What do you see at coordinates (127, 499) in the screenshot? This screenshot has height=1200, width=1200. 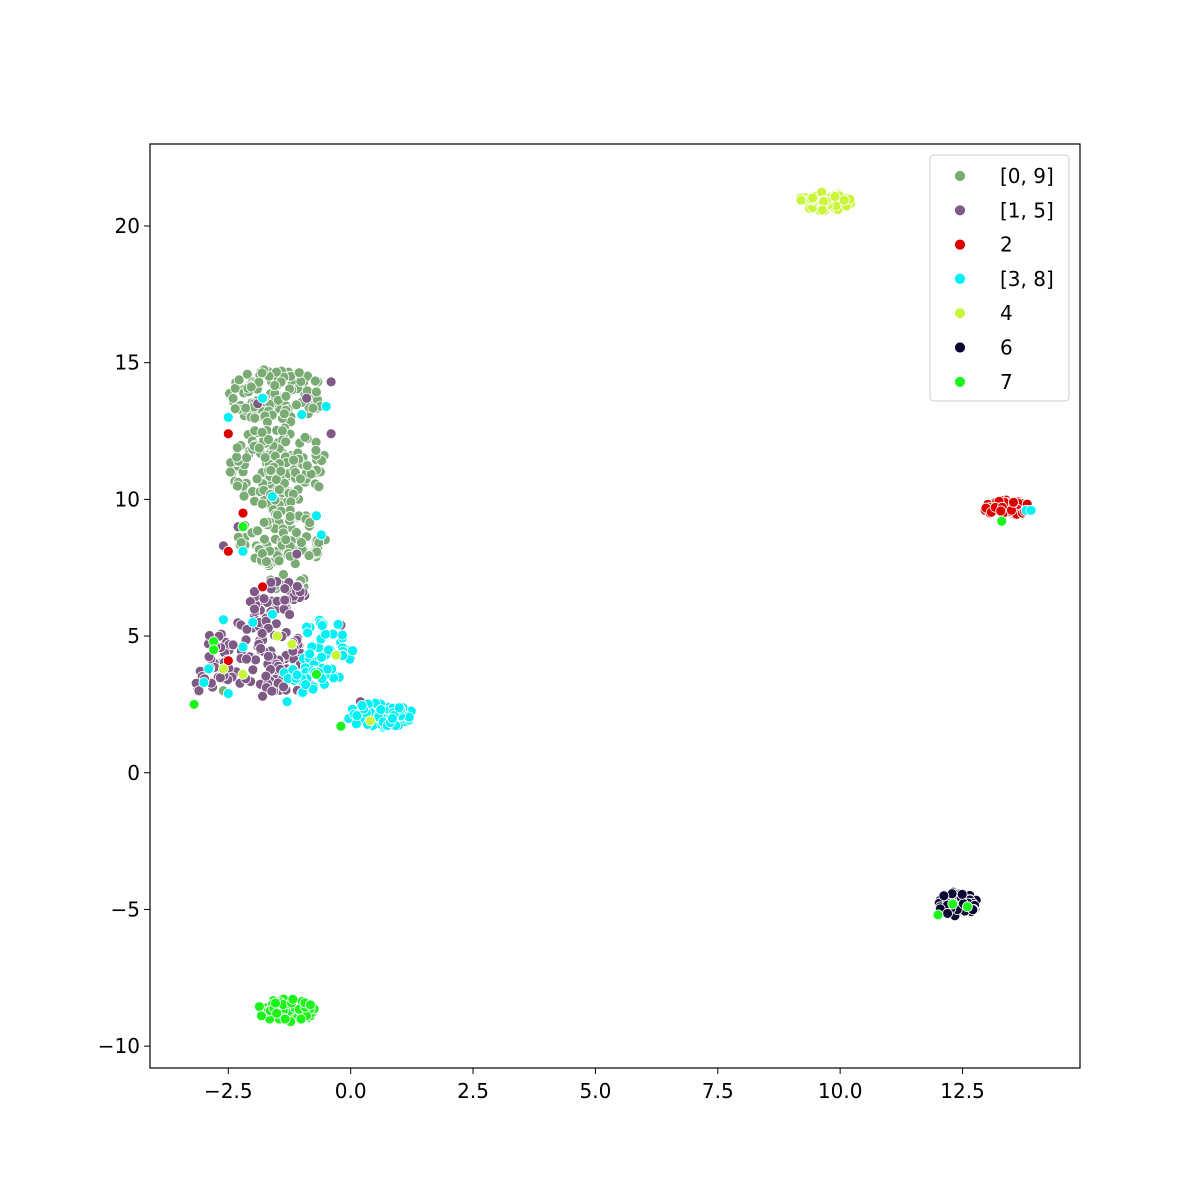 I see `y-tick-label: 10` at bounding box center [127, 499].